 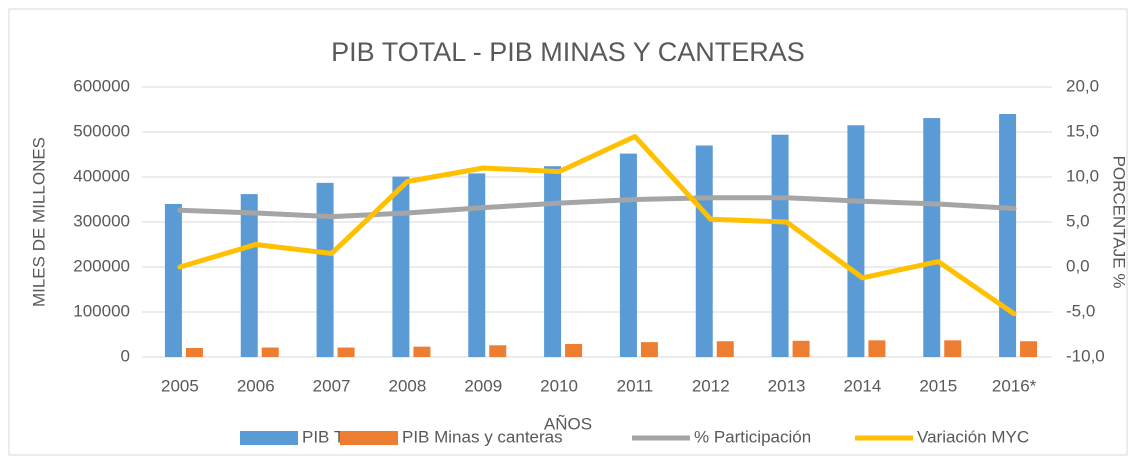 I want to click on y-axis-label: MILES DE MILLONES, so click(x=38, y=222).